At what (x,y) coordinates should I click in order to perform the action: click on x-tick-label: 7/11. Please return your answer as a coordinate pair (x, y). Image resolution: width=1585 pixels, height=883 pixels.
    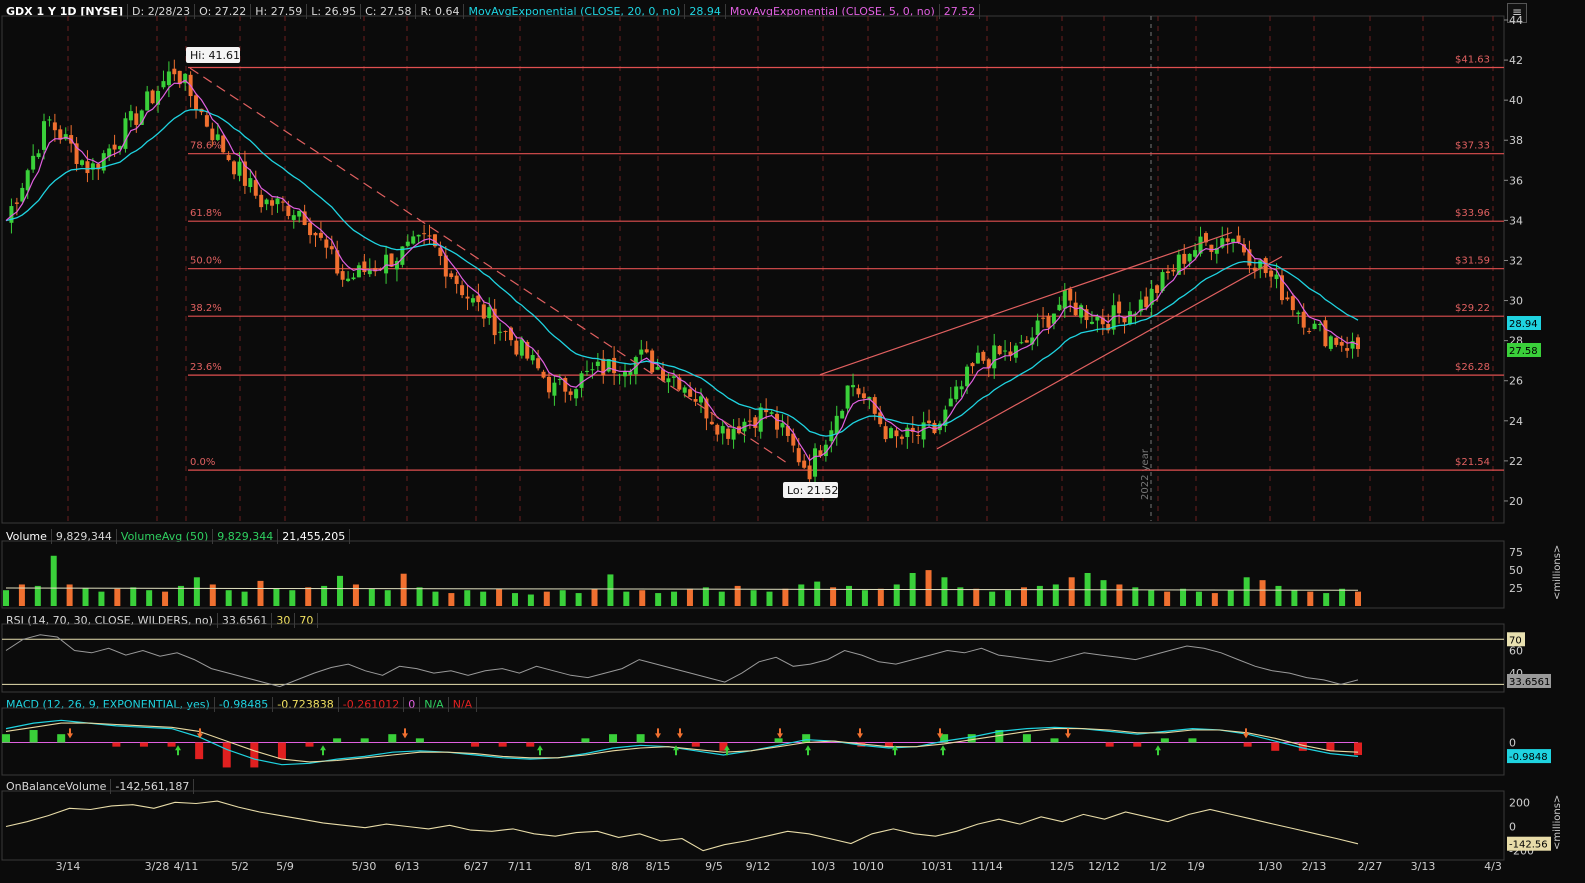
    Looking at the image, I should click on (520, 866).